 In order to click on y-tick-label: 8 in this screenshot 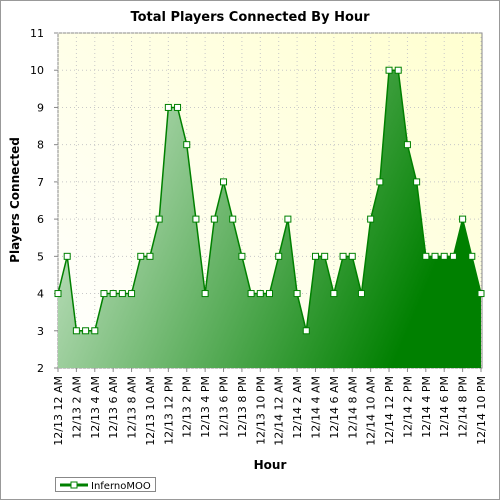, I will do `click(40, 145)`.